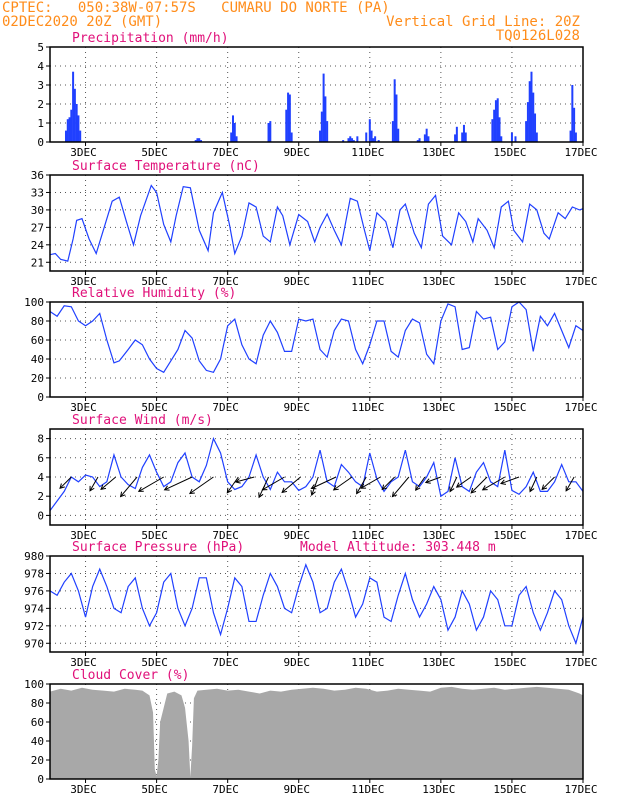 This screenshot has width=618, height=800. What do you see at coordinates (154, 535) in the screenshot?
I see `wind-xtick-label: 5DEC` at bounding box center [154, 535].